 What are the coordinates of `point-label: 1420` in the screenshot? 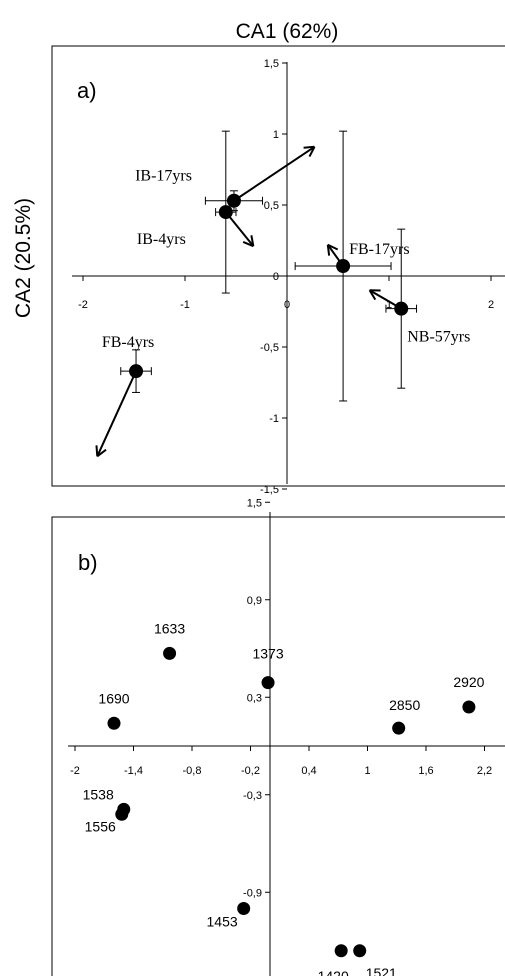 It's located at (333, 972).